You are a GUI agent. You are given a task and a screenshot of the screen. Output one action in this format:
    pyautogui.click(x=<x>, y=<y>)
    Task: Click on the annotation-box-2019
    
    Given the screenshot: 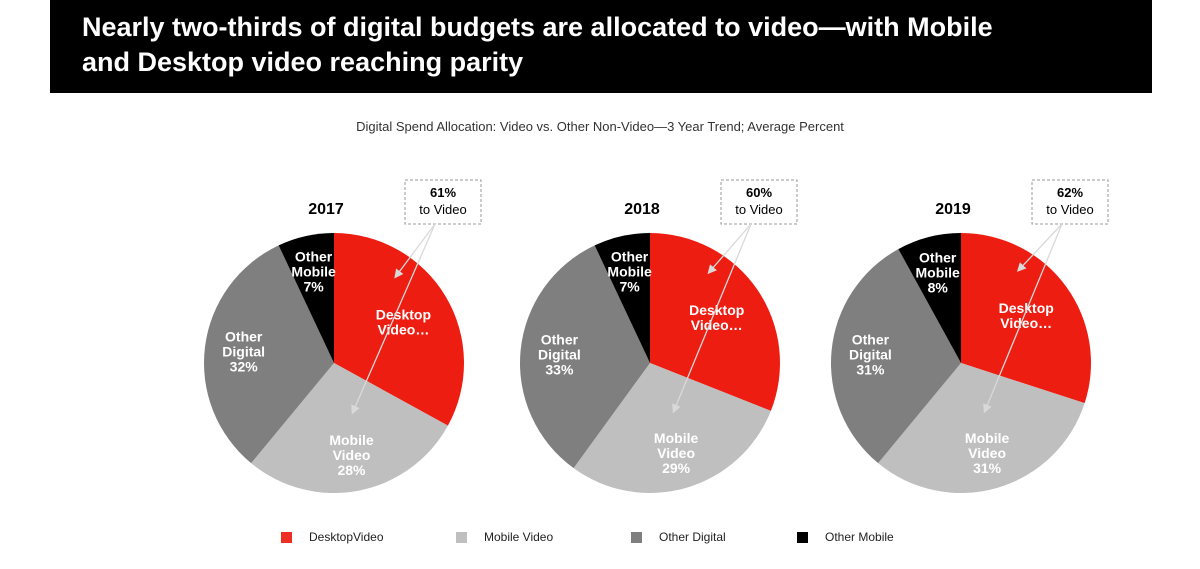 What is the action you would take?
    pyautogui.click(x=1070, y=202)
    